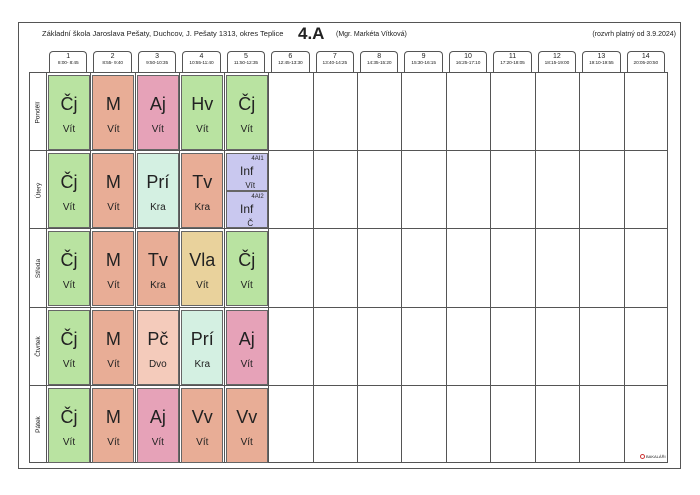 This screenshot has height=495, width=700. I want to click on period-time: 20:05-20:50, so click(646, 63).